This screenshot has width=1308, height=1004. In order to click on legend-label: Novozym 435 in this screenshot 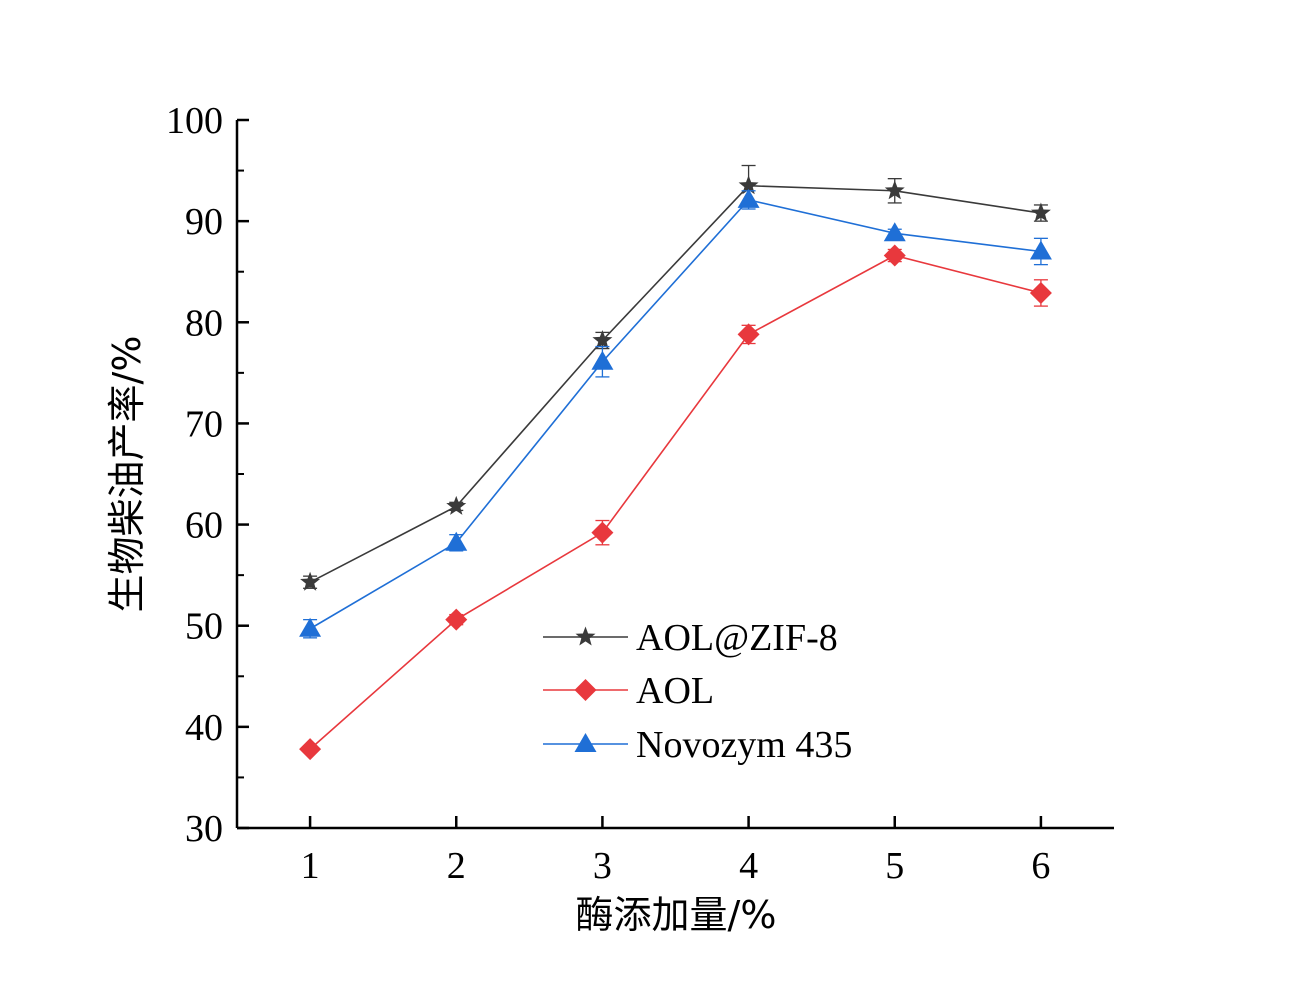, I will do `click(744, 745)`.